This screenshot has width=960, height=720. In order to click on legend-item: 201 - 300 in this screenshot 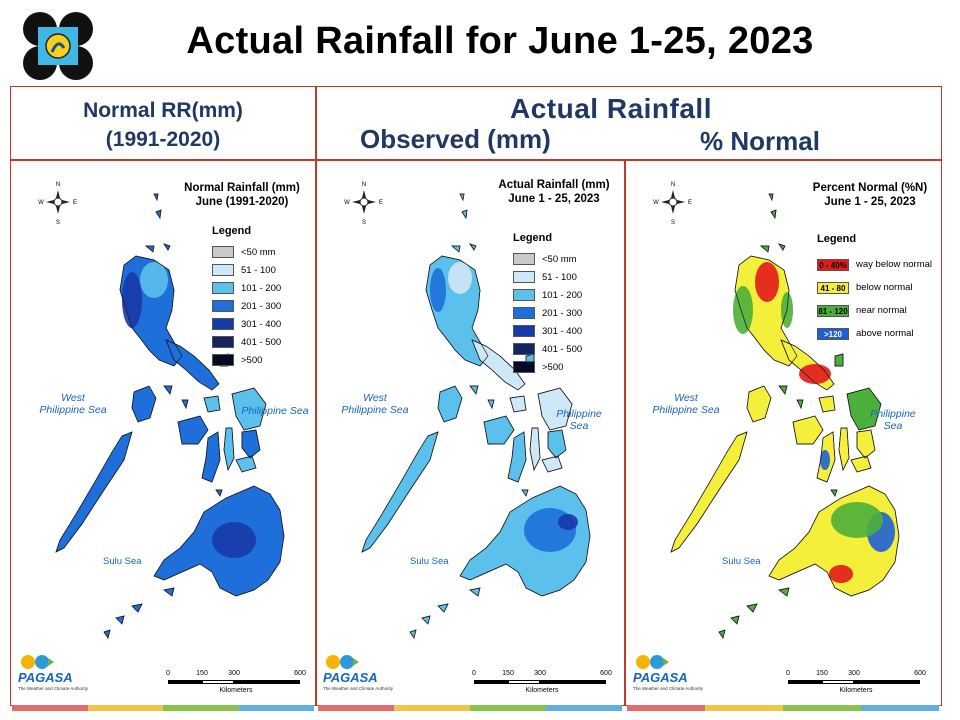, I will do `click(246, 306)`.